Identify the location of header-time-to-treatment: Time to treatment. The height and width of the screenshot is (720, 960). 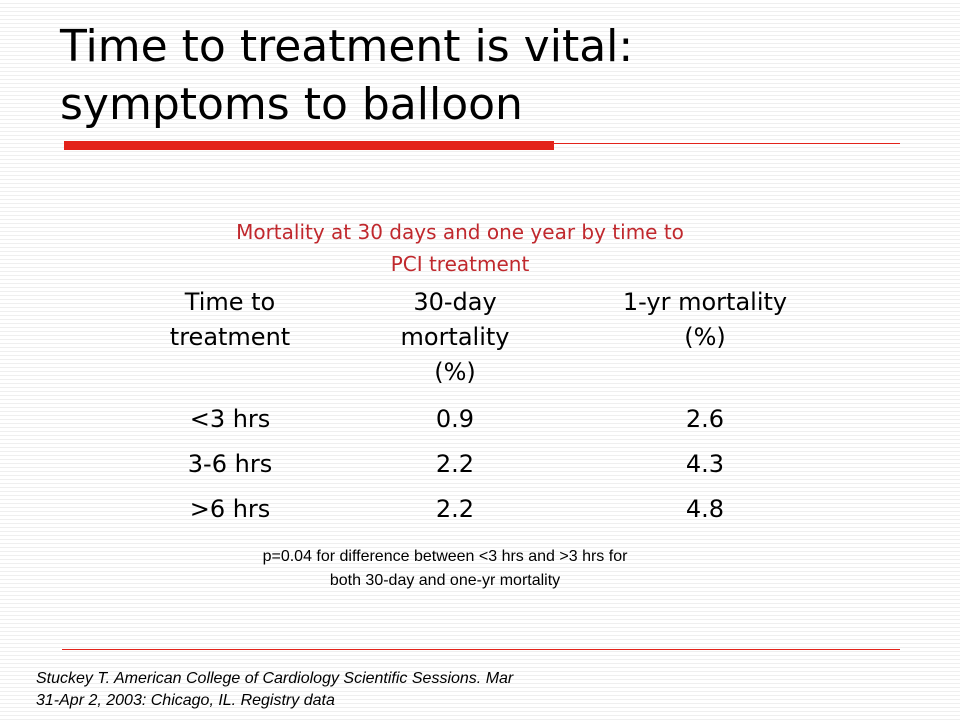
(230, 340).